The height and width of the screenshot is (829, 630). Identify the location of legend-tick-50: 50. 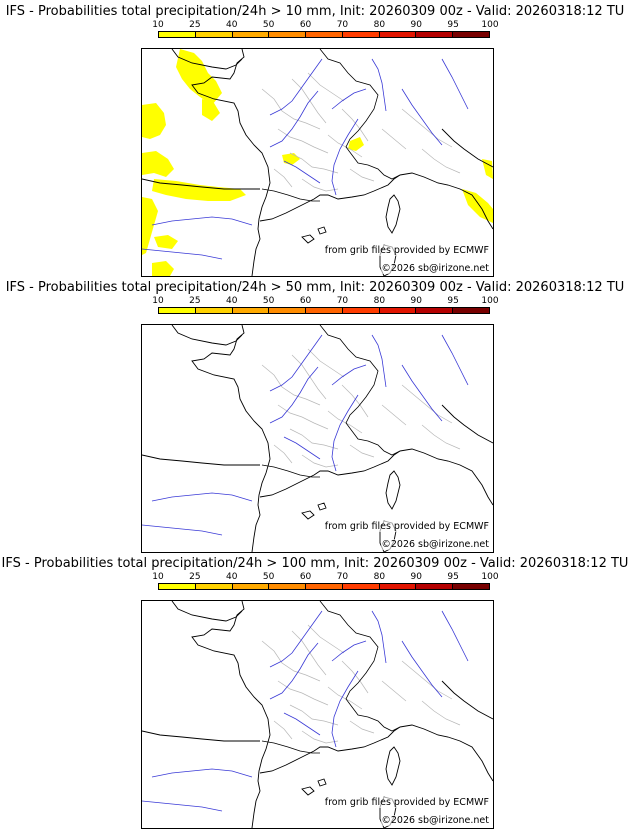
(268, 25).